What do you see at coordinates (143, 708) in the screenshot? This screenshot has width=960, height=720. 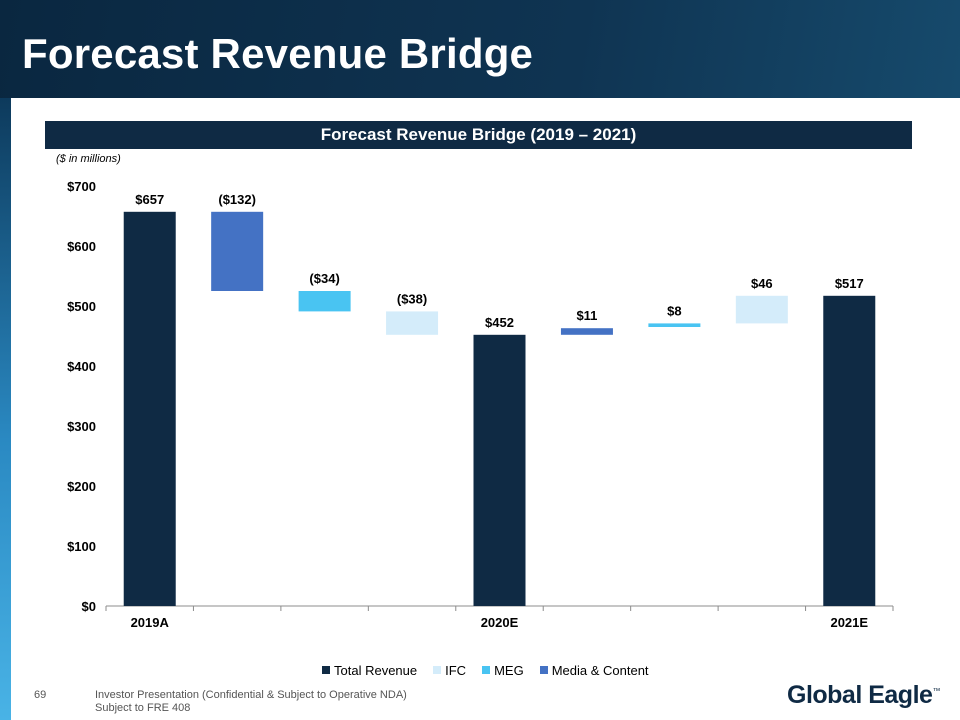 I see `footer-line-2: Subject to FRE 408` at bounding box center [143, 708].